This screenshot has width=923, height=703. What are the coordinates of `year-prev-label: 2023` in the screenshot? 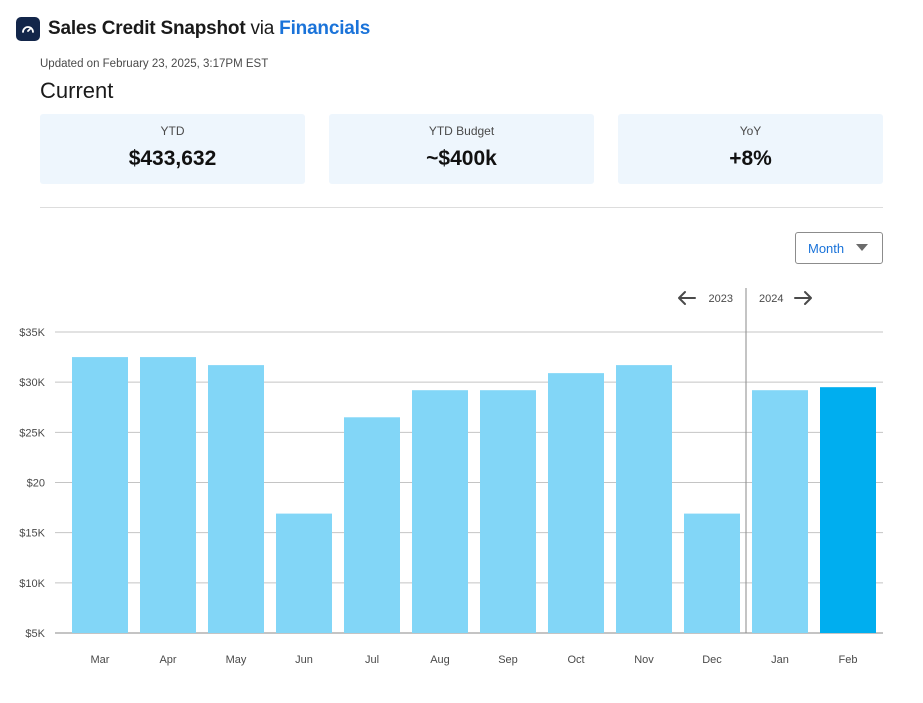 It's located at (721, 299).